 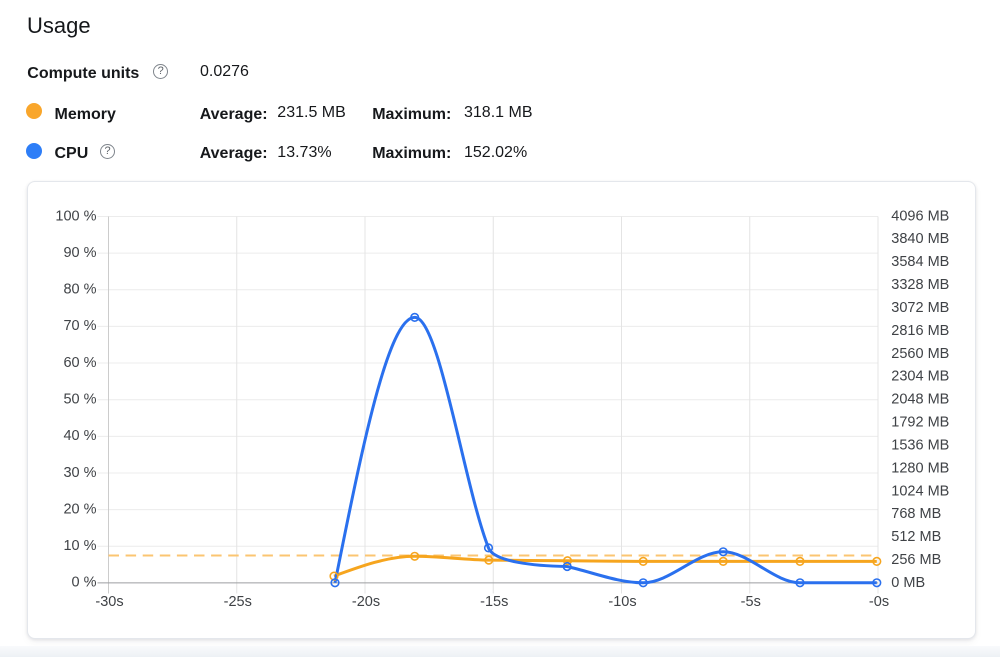 What do you see at coordinates (916, 514) in the screenshot?
I see `svg-text: 768 MB` at bounding box center [916, 514].